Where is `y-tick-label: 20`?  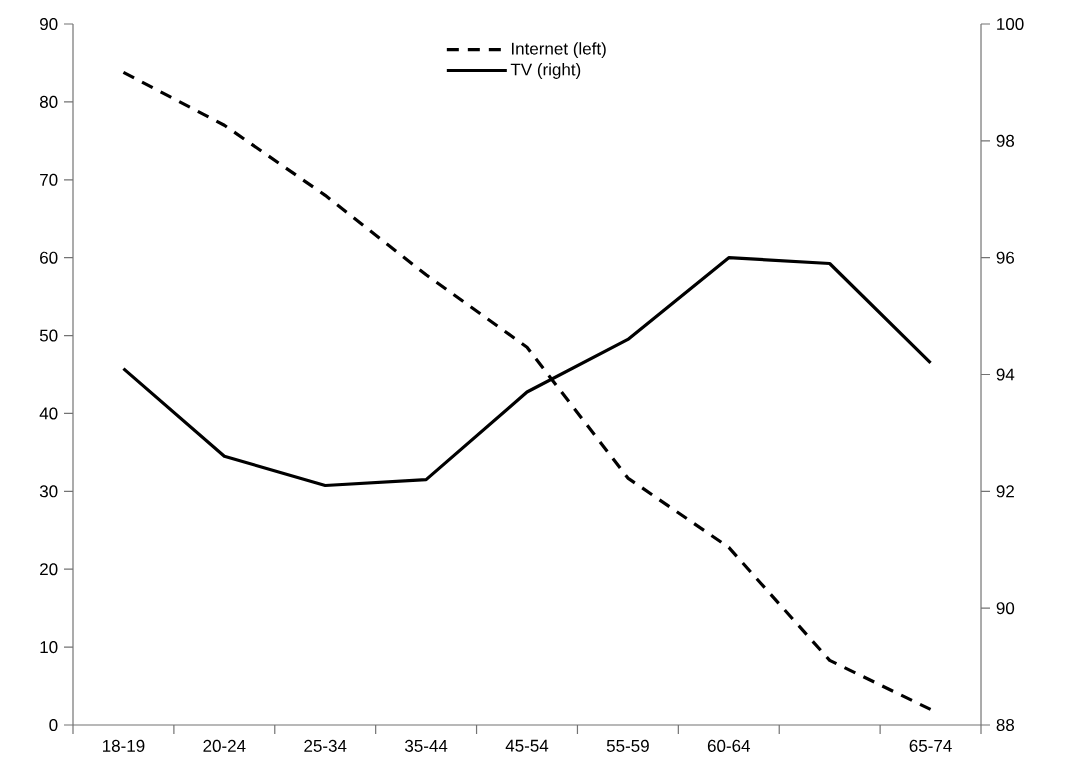
y-tick-label: 20 is located at coordinates (49, 569).